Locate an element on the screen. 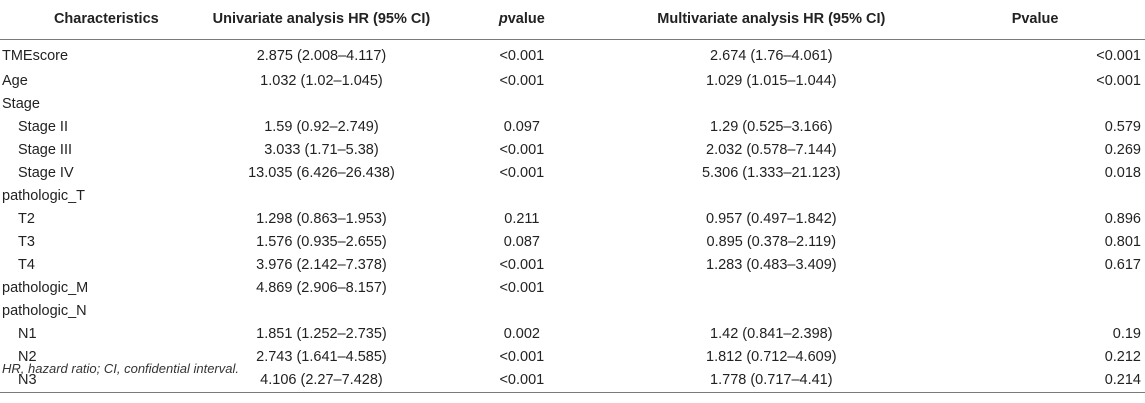  table-row: pathologic_N is located at coordinates (572, 310).